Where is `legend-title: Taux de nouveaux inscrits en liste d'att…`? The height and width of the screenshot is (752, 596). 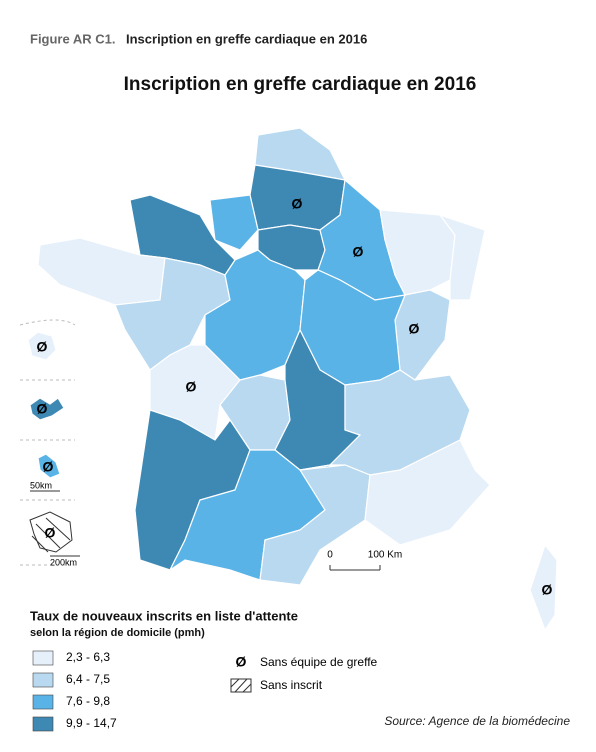 legend-title: Taux de nouveaux inscrits en liste d'att… is located at coordinates (164, 615).